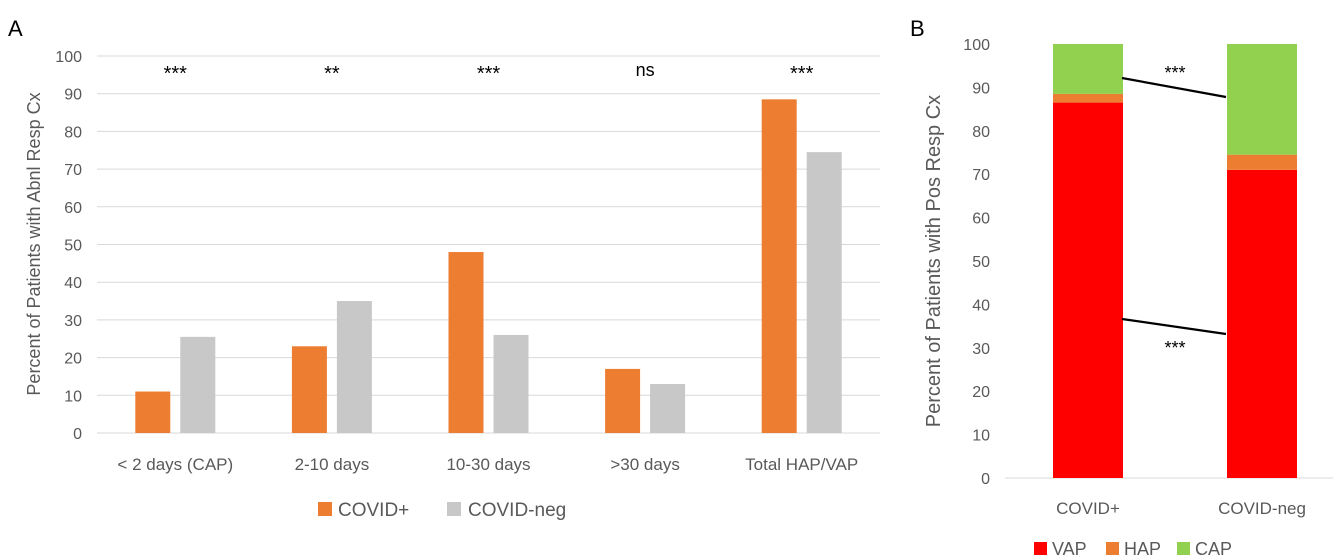 This screenshot has width=1338, height=559. What do you see at coordinates (325, 509) in the screenshot?
I see `legend-swatch-covid-pos` at bounding box center [325, 509].